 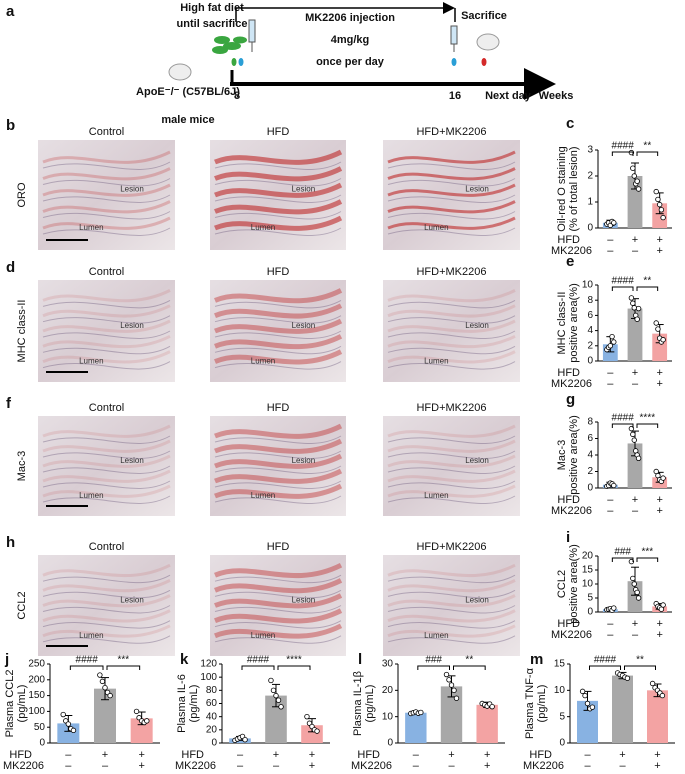 I want to click on y-tick-label: 10, so click(x=588, y=584).